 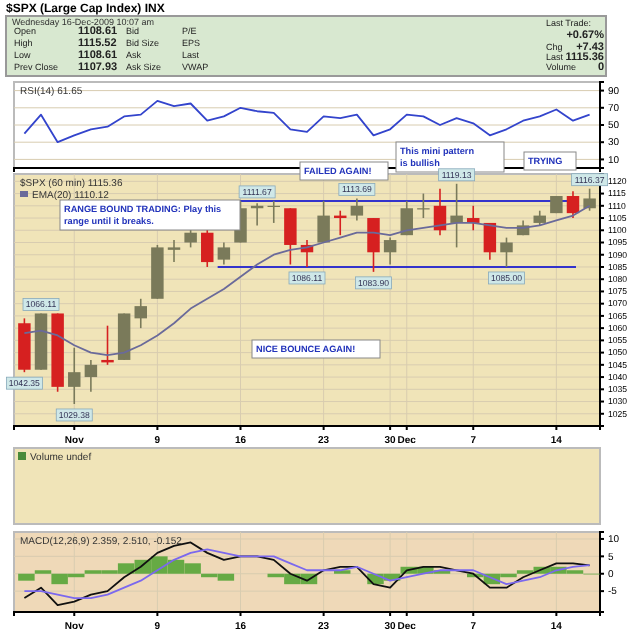 What do you see at coordinates (307, 122) in the screenshot?
I see `line-series` at bounding box center [307, 122].